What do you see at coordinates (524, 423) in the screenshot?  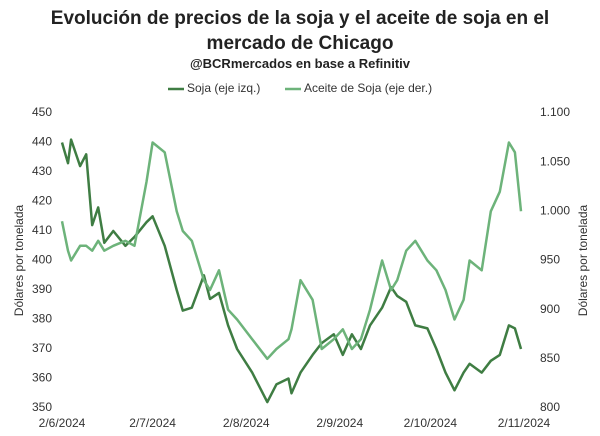 I see `x-tick-label: 2/11/2024` at bounding box center [524, 423].